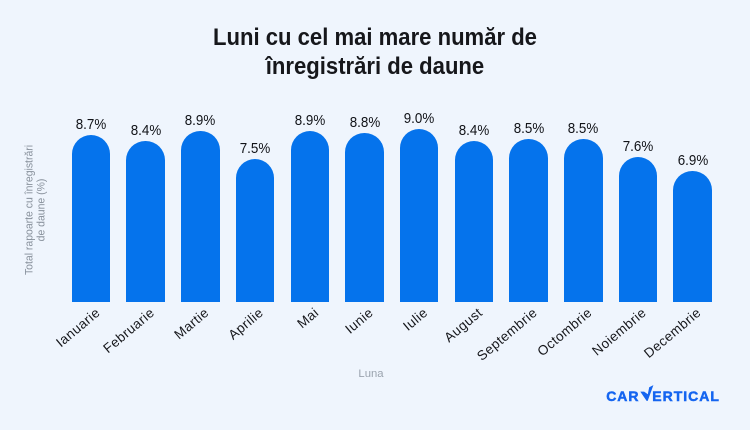 This screenshot has width=750, height=430. What do you see at coordinates (622, 394) in the screenshot?
I see `svg-text: CAR` at bounding box center [622, 394].